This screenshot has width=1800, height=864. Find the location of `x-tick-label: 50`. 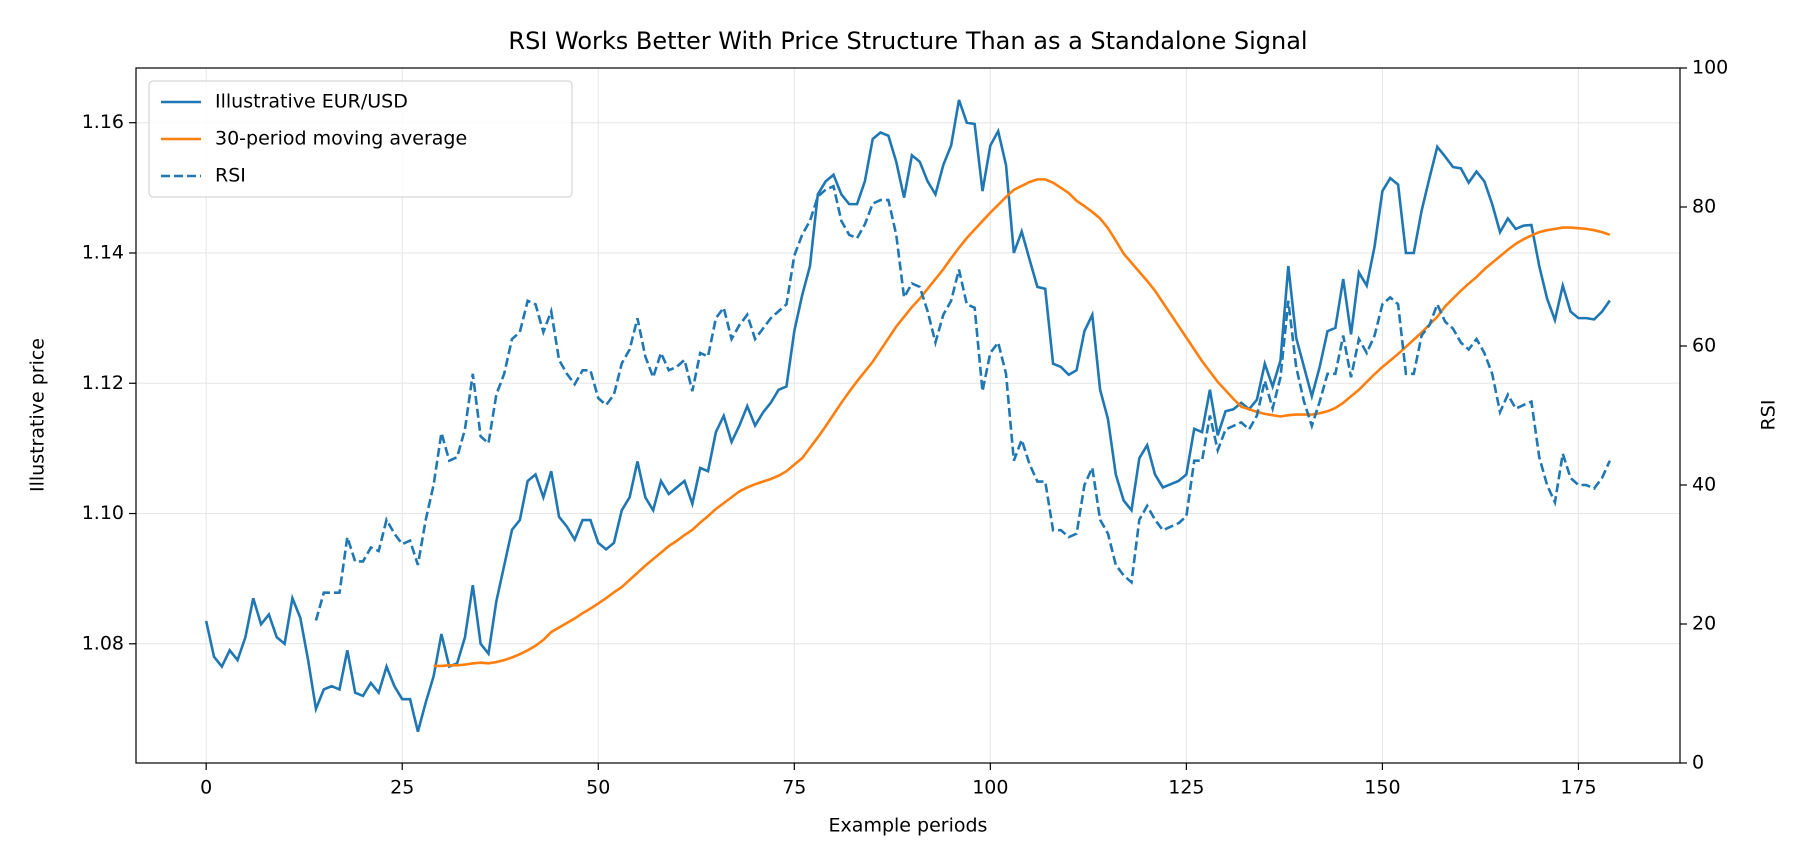

x-tick-label: 50 is located at coordinates (598, 788).